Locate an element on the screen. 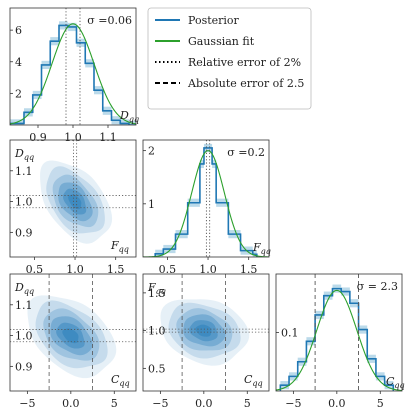 The height and width of the screenshot is (415, 411). panel-1: σ =0.06 Dqq 0.9 1.0 1.1 2 4 6 is located at coordinates (74, 75).